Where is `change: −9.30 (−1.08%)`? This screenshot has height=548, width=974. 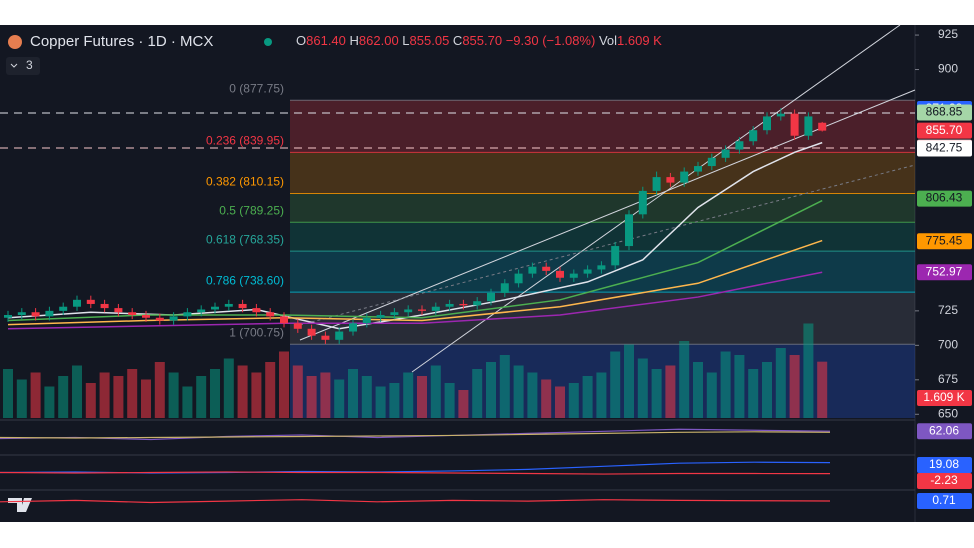
change: −9.30 (−1.08%) is located at coordinates (551, 40).